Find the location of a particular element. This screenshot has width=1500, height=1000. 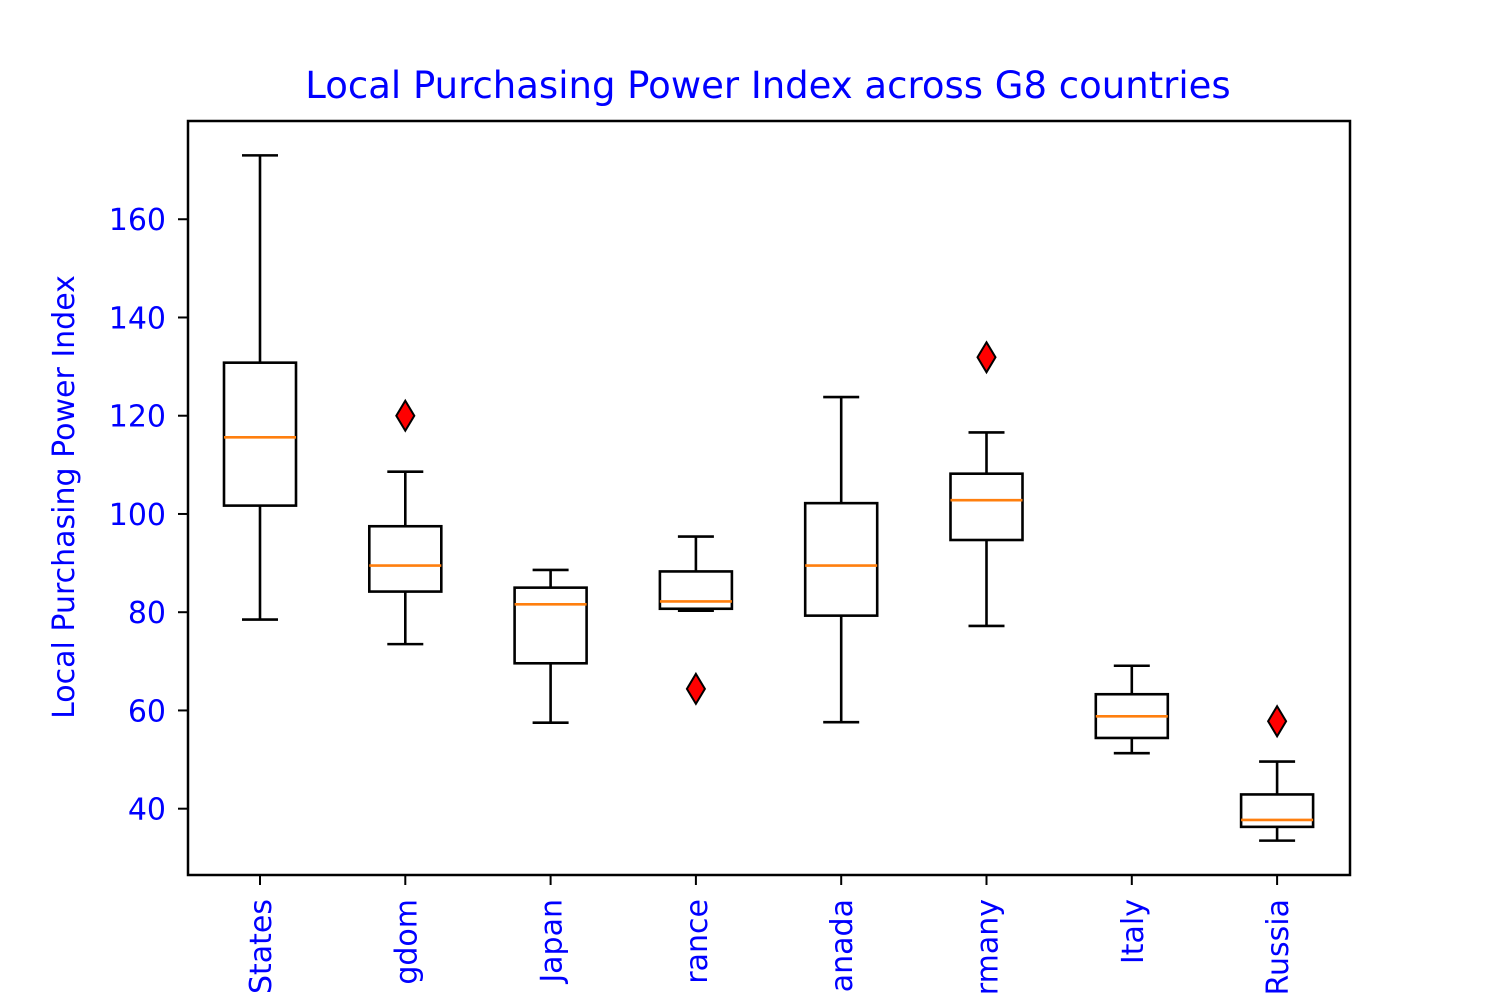

x-tick-label: Russia is located at coordinates (1278, 947).